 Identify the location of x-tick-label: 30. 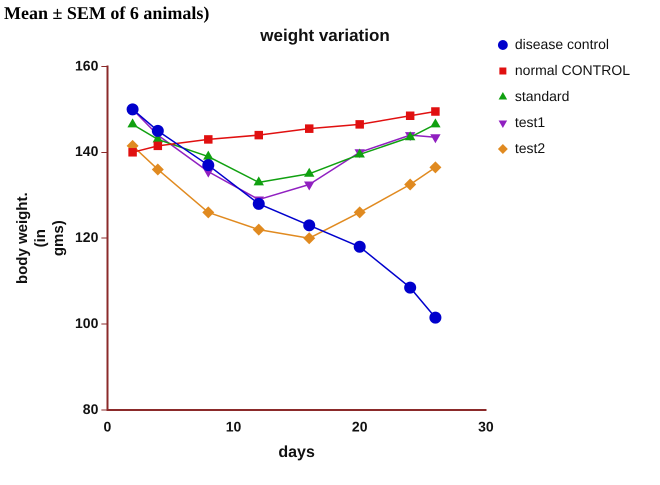
(486, 426).